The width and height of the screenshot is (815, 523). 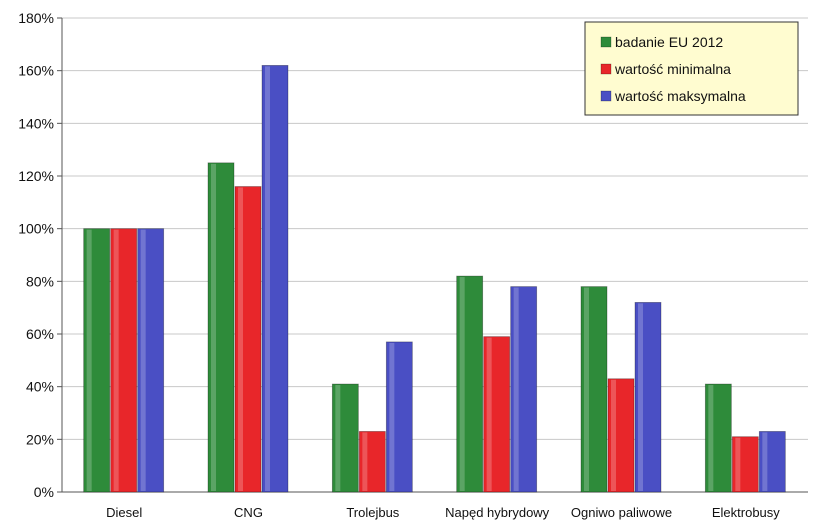 I want to click on y-tick-label: 80%, so click(x=40, y=281).